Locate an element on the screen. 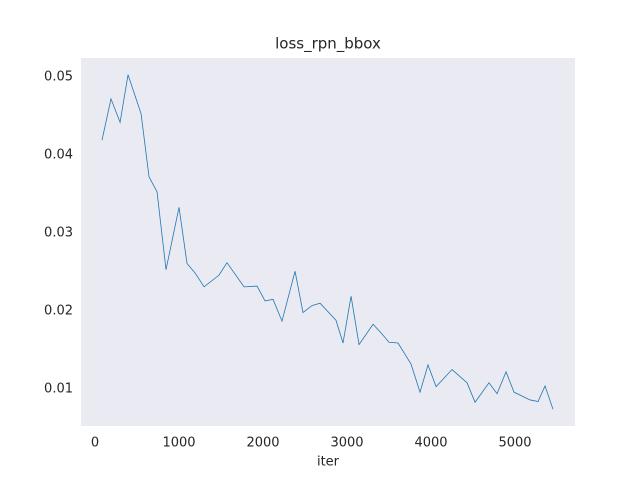 The width and height of the screenshot is (640, 484). y-tick-label: 0.03 is located at coordinates (58, 233).